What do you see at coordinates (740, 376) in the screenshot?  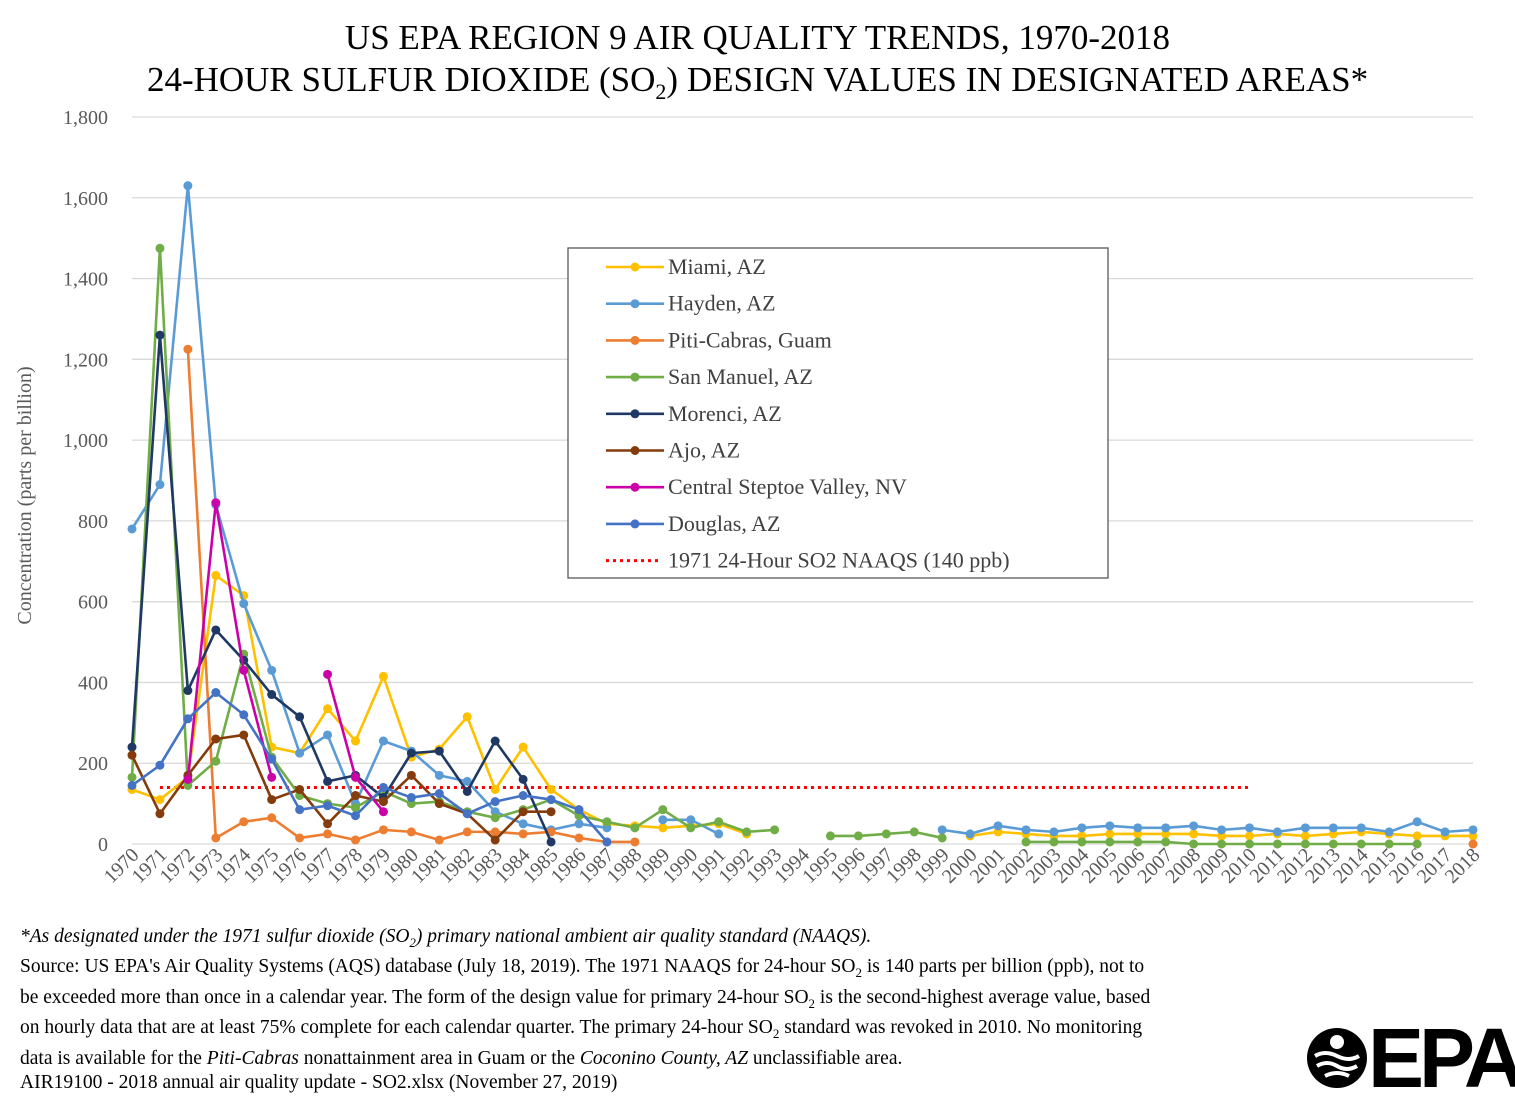 I see `legend-label: San Manuel, AZ` at bounding box center [740, 376].